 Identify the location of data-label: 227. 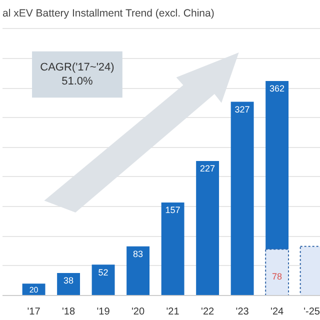
(208, 169).